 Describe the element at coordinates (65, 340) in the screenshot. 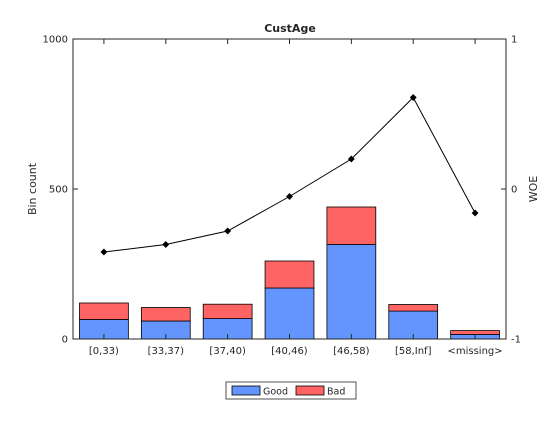

I see `y-tick-label-left: 0` at that location.